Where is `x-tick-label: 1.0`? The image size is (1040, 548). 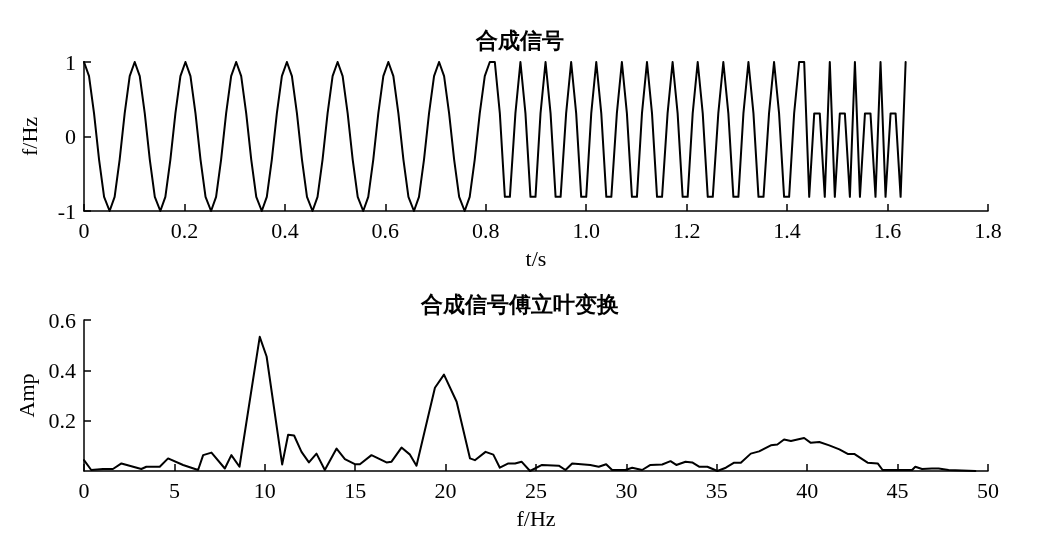
x-tick-label: 1.0 is located at coordinates (586, 230).